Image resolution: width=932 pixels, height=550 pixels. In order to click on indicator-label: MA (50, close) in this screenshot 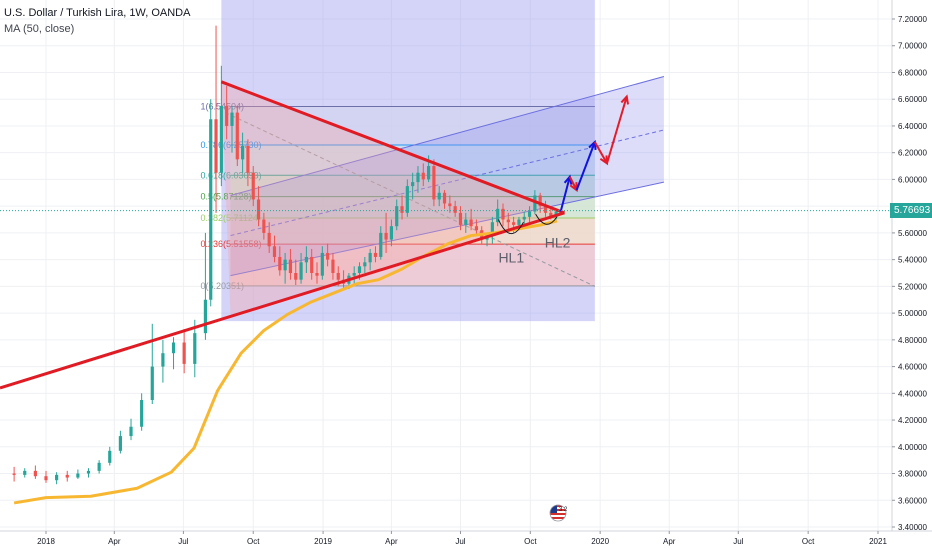, I will do `click(39, 29)`.